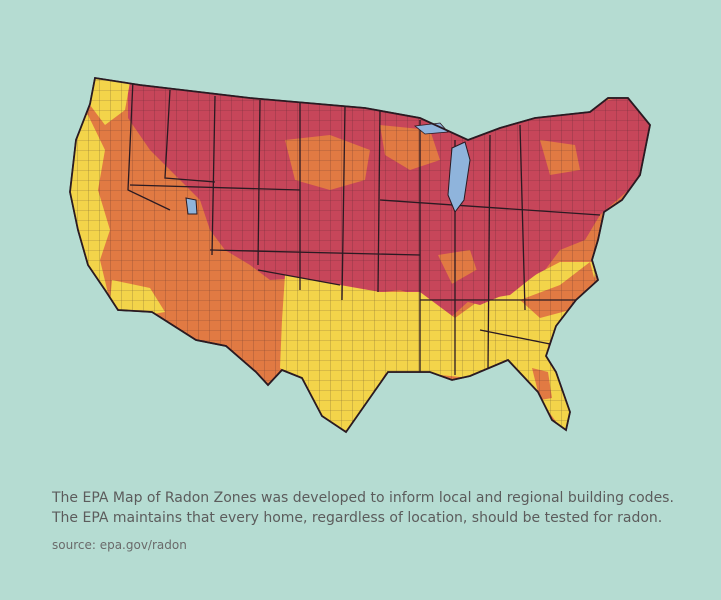 The image size is (721, 600). Describe the element at coordinates (459, 177) in the screenshot. I see `lake-michigan` at that location.